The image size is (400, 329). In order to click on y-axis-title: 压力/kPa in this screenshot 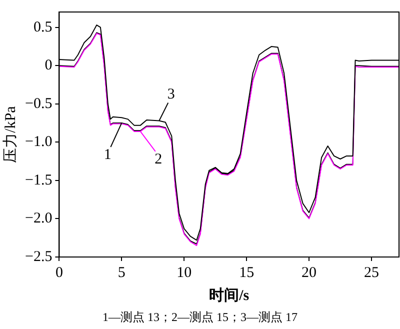, I will do `click(10, 134)`.